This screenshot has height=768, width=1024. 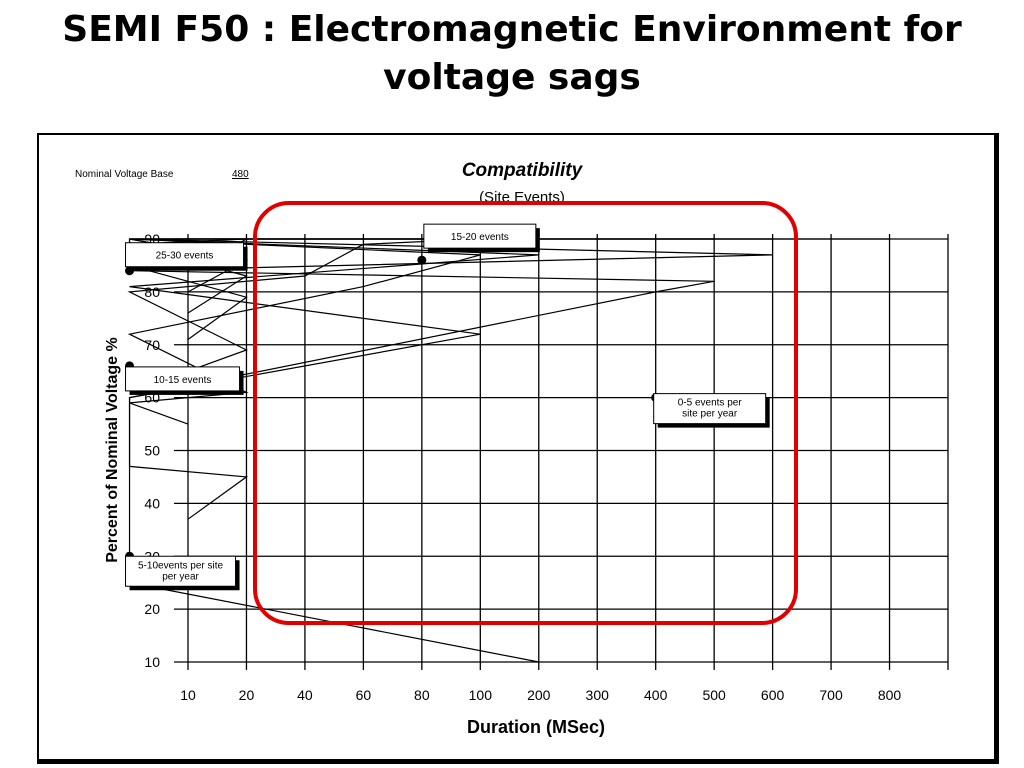 What do you see at coordinates (152, 503) in the screenshot?
I see `y-tick-label: 40` at bounding box center [152, 503].